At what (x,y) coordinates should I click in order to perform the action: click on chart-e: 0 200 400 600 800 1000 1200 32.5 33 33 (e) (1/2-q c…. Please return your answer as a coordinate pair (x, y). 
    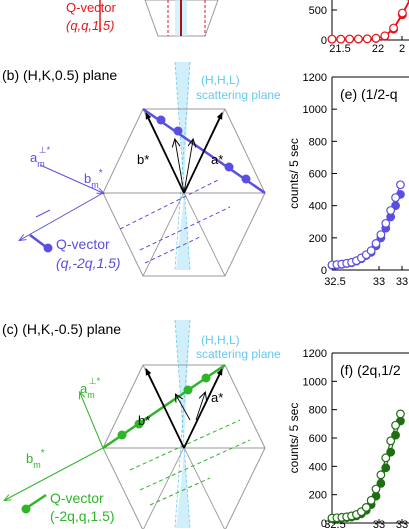
    Looking at the image, I should click on (348, 180).